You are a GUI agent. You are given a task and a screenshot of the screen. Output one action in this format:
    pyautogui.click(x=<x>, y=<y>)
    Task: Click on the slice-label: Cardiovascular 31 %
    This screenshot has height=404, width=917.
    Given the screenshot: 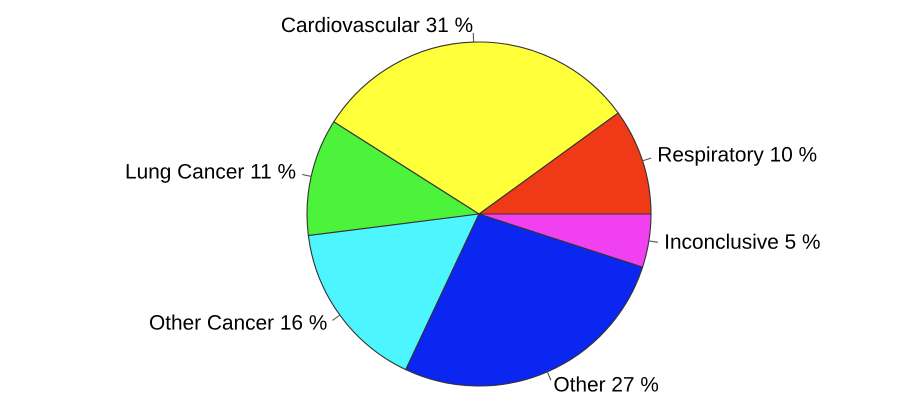 What is the action you would take?
    pyautogui.click(x=377, y=24)
    